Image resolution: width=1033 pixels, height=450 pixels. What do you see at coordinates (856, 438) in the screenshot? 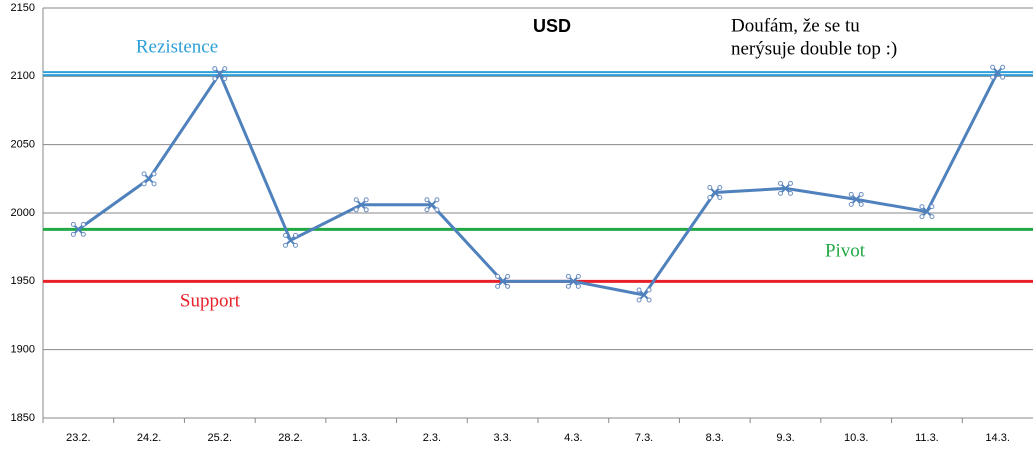
I see `x-tick-label: 10.3.` at bounding box center [856, 438].